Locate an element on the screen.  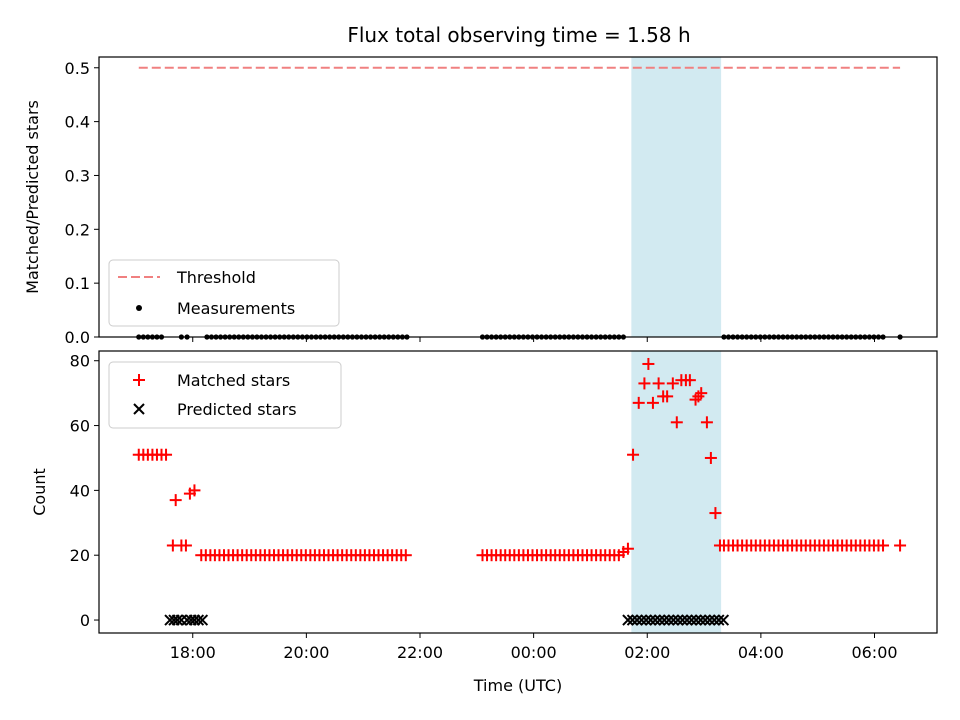
legend-matched-label: Matched stars is located at coordinates (233, 380).